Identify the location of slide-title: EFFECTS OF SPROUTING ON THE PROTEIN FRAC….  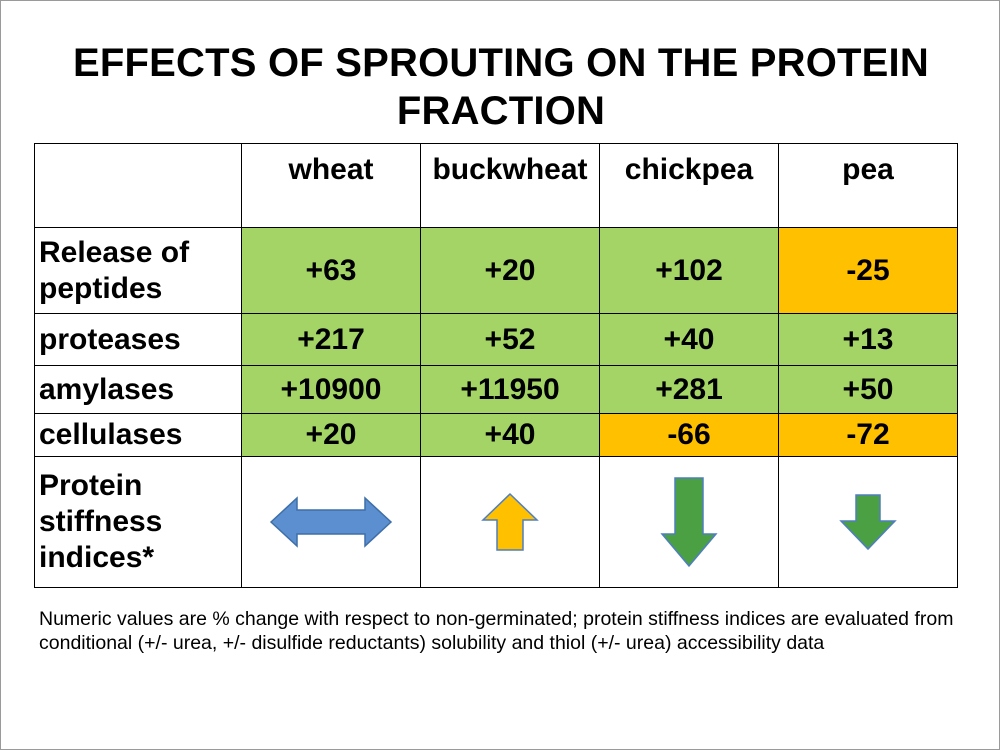
(501, 87).